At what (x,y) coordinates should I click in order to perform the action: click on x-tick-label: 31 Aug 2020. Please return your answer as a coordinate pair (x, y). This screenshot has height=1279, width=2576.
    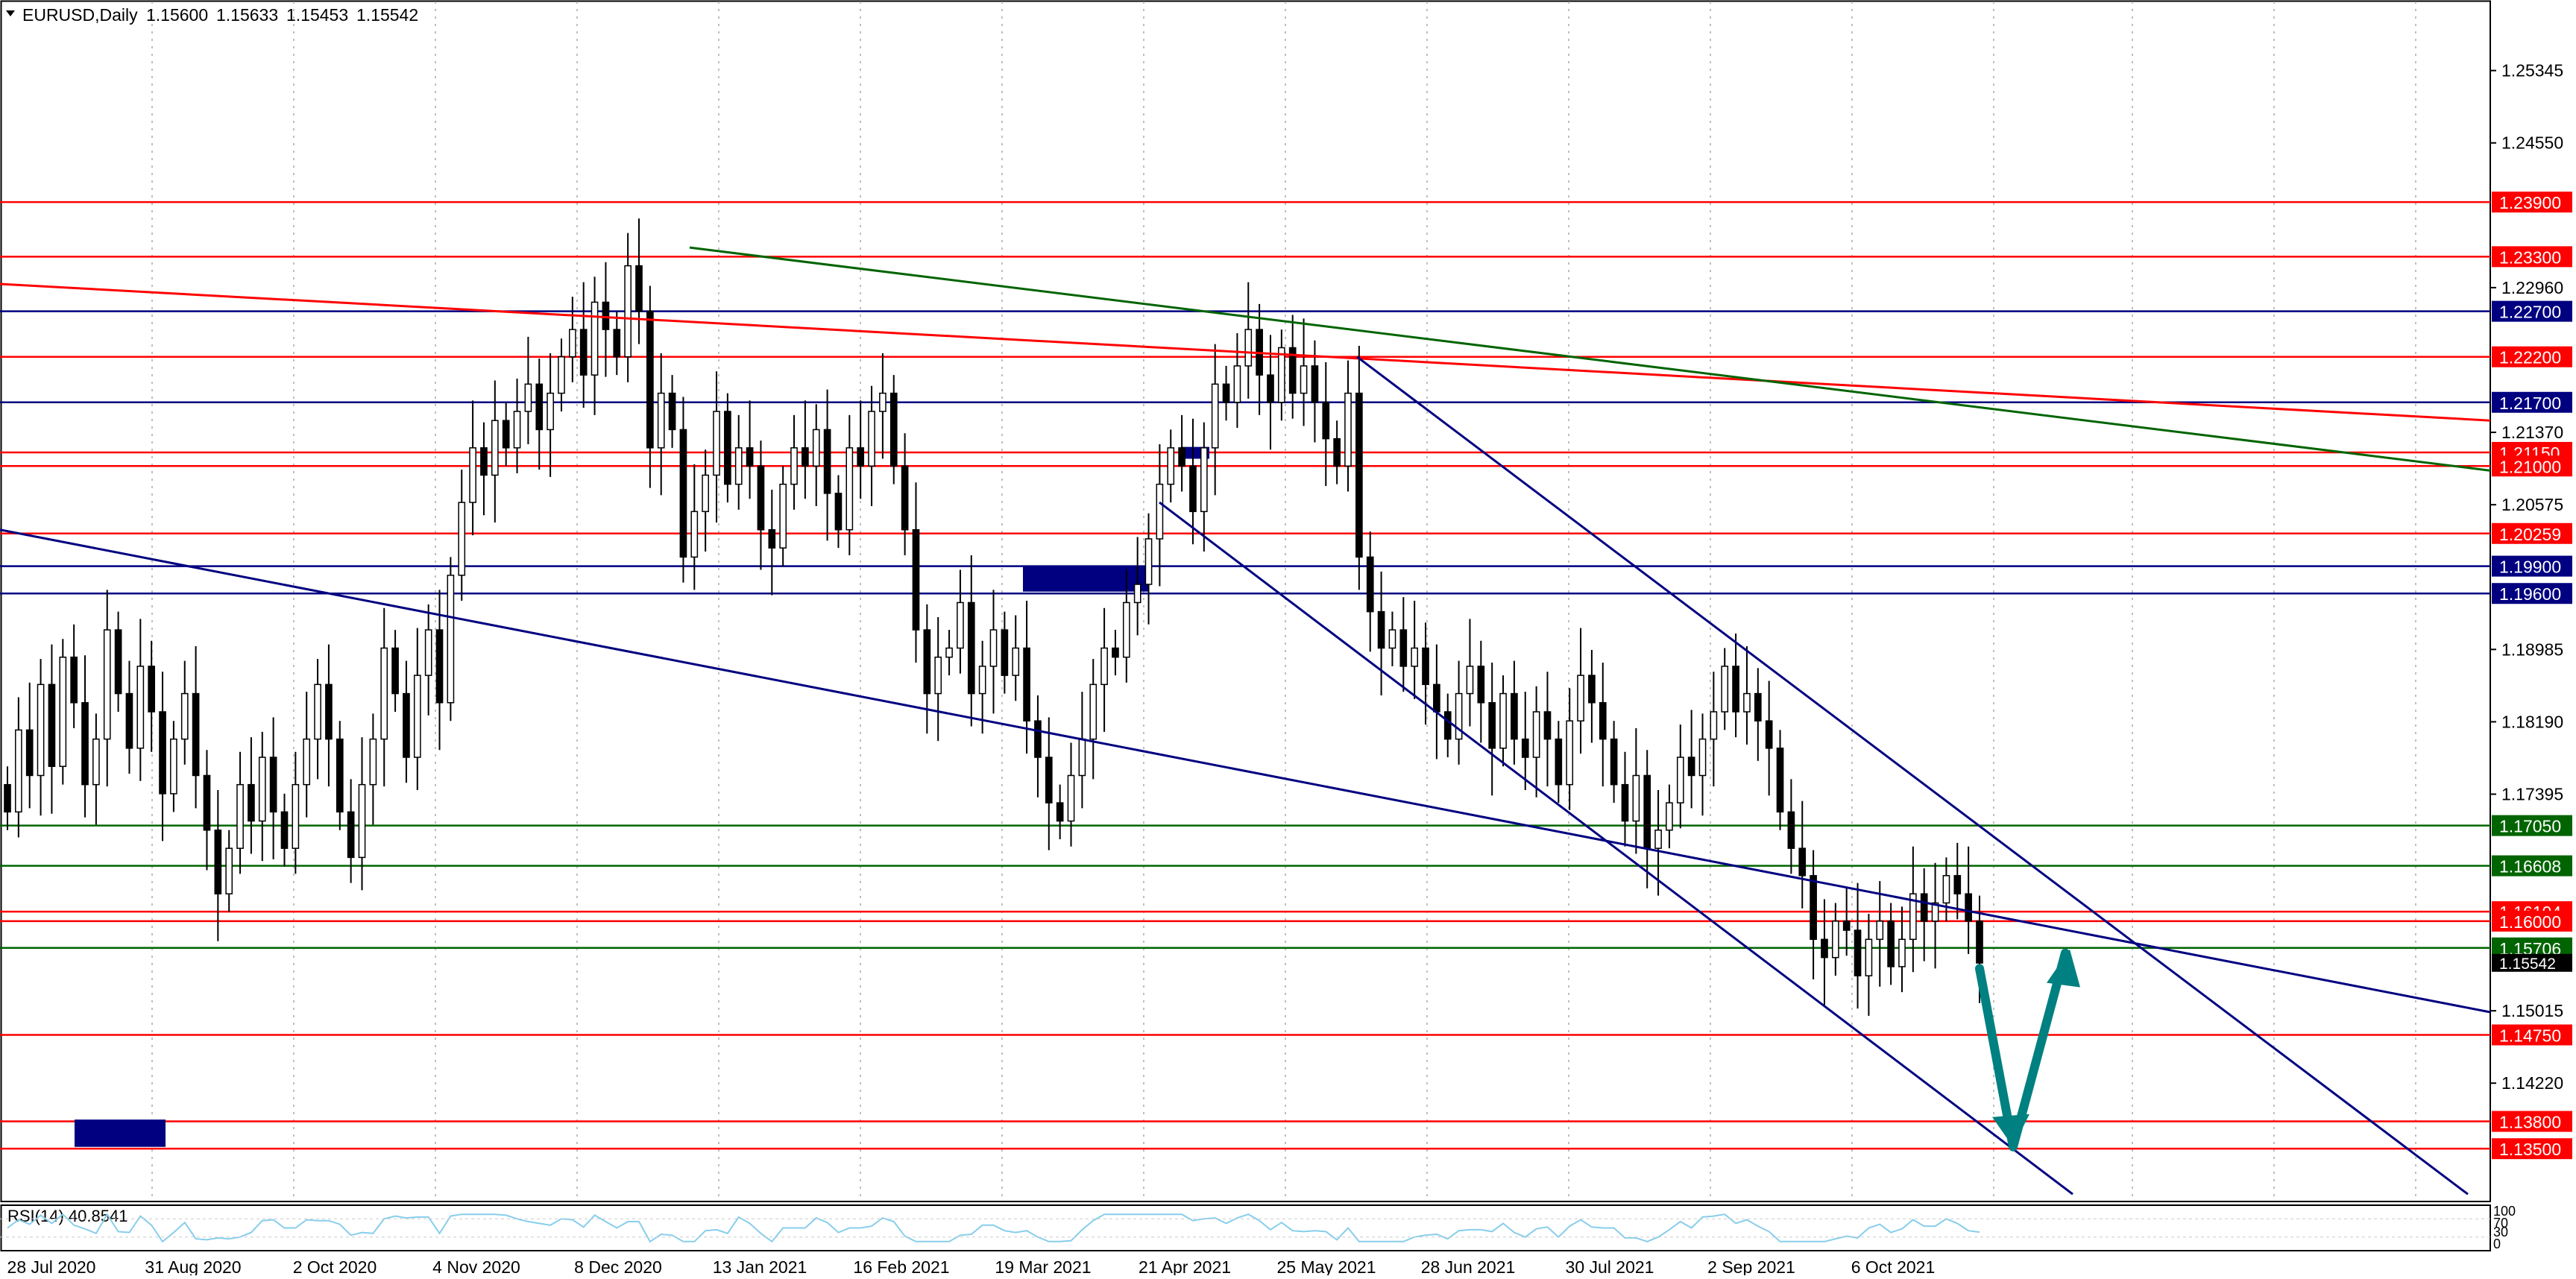
    Looking at the image, I should click on (193, 1266).